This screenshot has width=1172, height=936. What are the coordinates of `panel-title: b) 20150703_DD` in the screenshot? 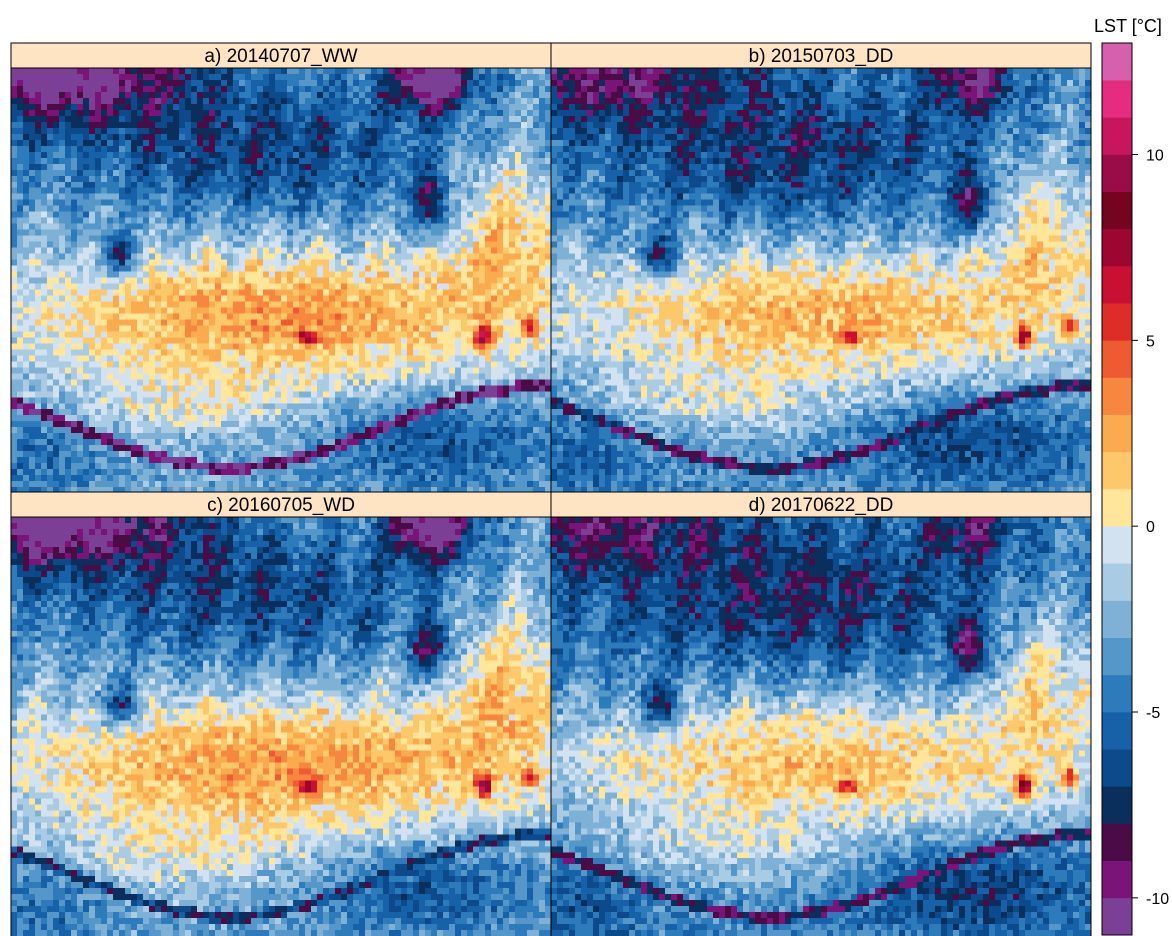 It's located at (821, 56).